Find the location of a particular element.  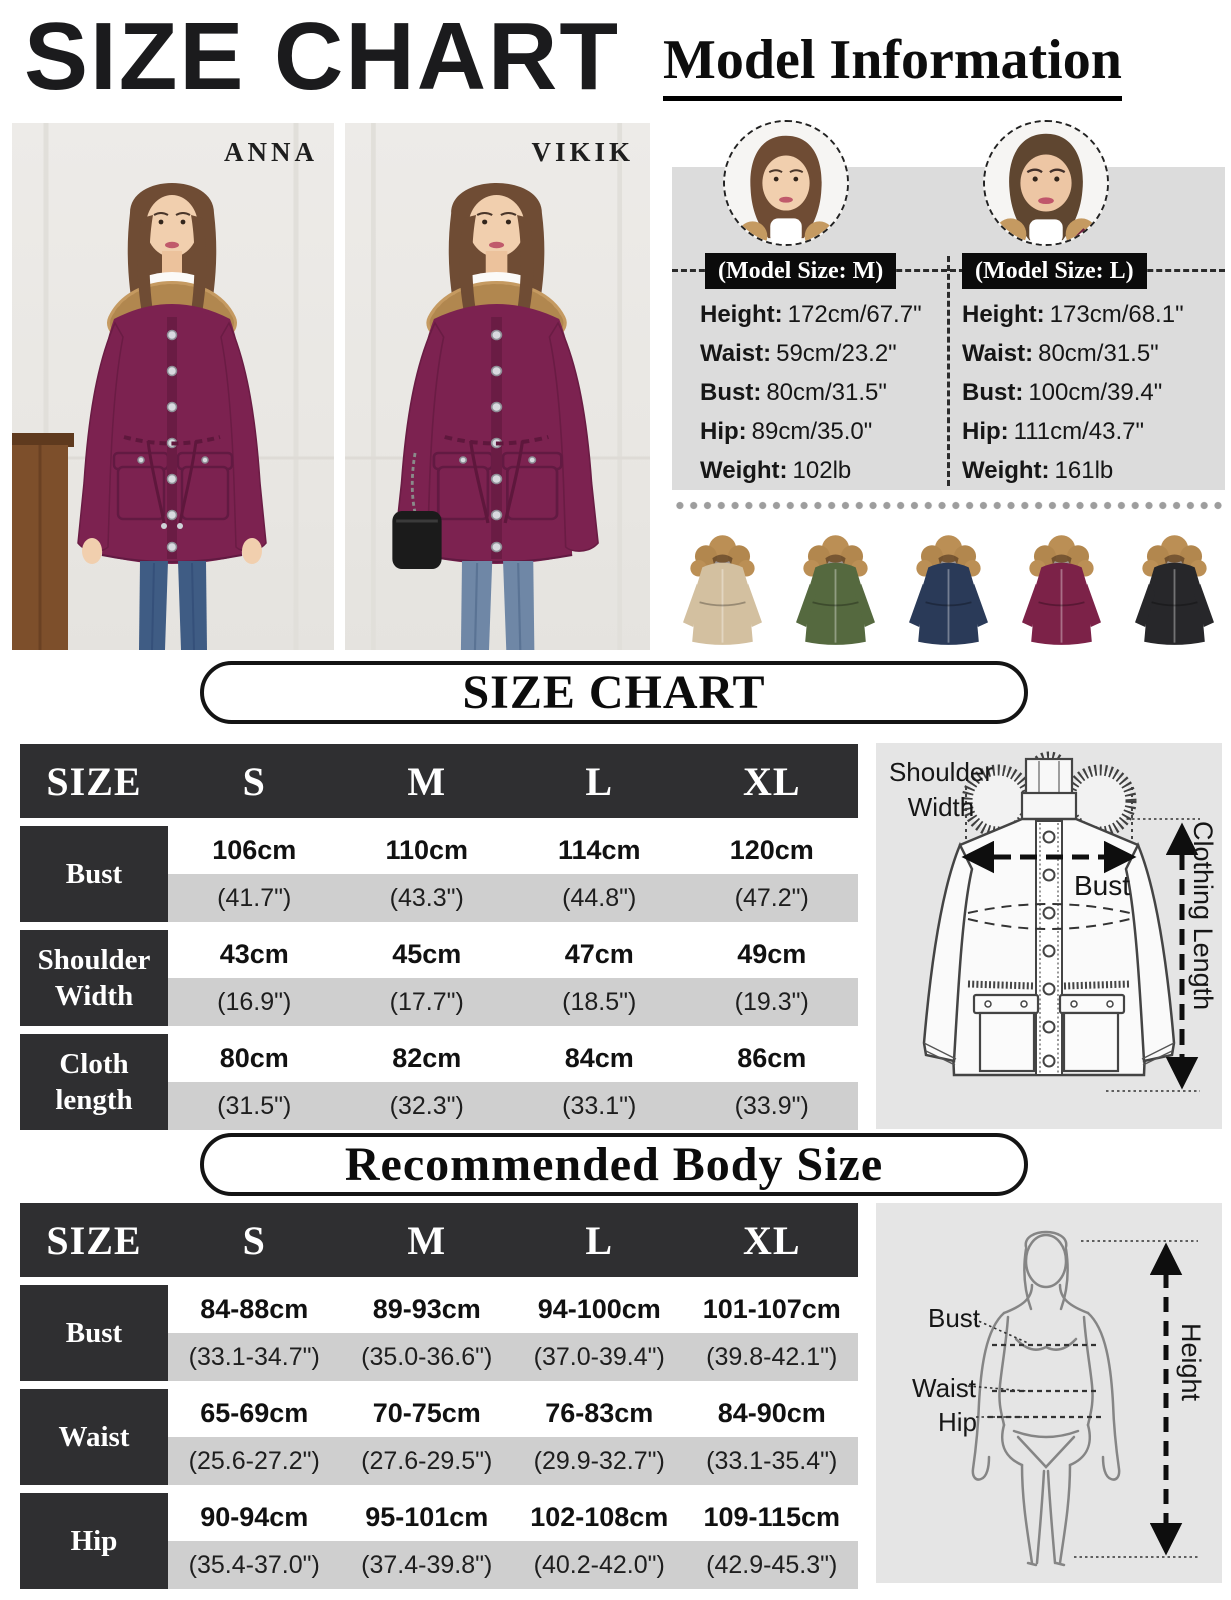

stat-waist: Waist: 80cm/31.5" is located at coordinates (1073, 354).